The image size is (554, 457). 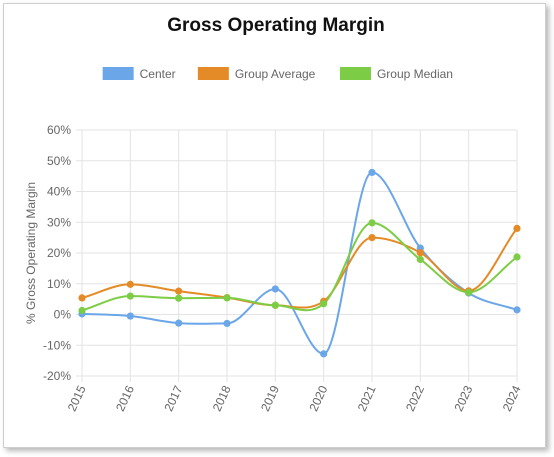 I want to click on x-tick-label: 2021, so click(x=367, y=398).